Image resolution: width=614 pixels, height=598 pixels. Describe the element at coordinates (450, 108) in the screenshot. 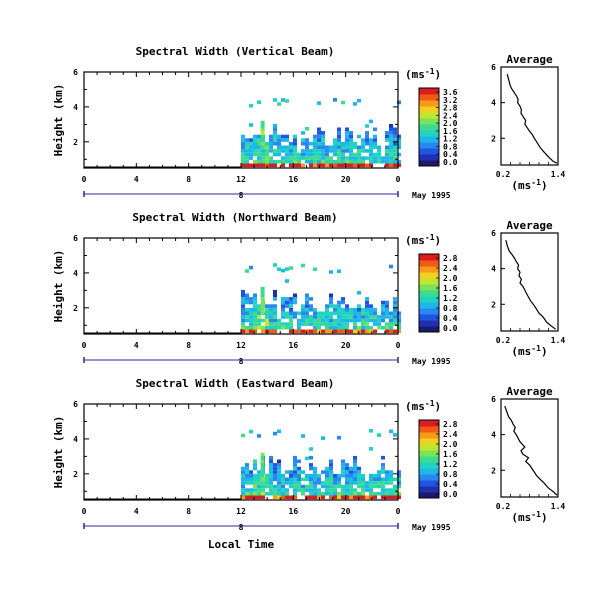

I see `colorbar-tick-label: 2.8` at that location.